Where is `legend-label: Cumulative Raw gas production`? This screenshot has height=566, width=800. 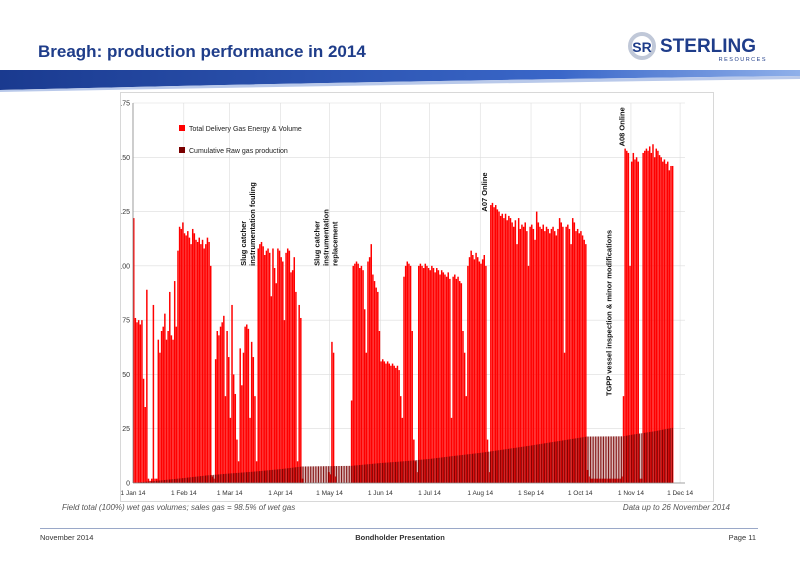
legend-label: Cumulative Raw gas production is located at coordinates (238, 151).